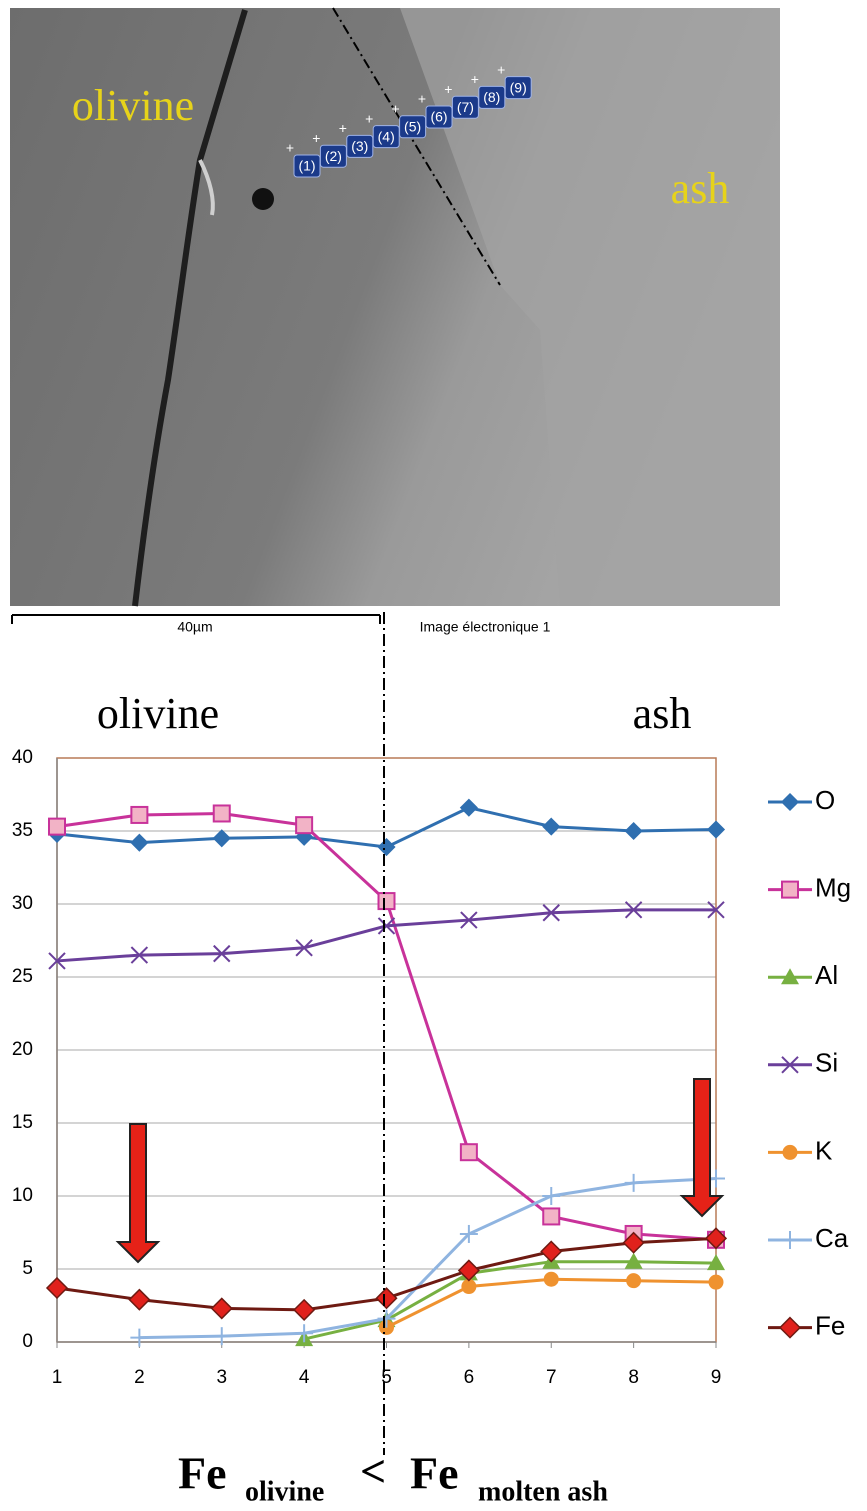  What do you see at coordinates (386, 1377) in the screenshot?
I see `x-tick-label: 5` at bounding box center [386, 1377].